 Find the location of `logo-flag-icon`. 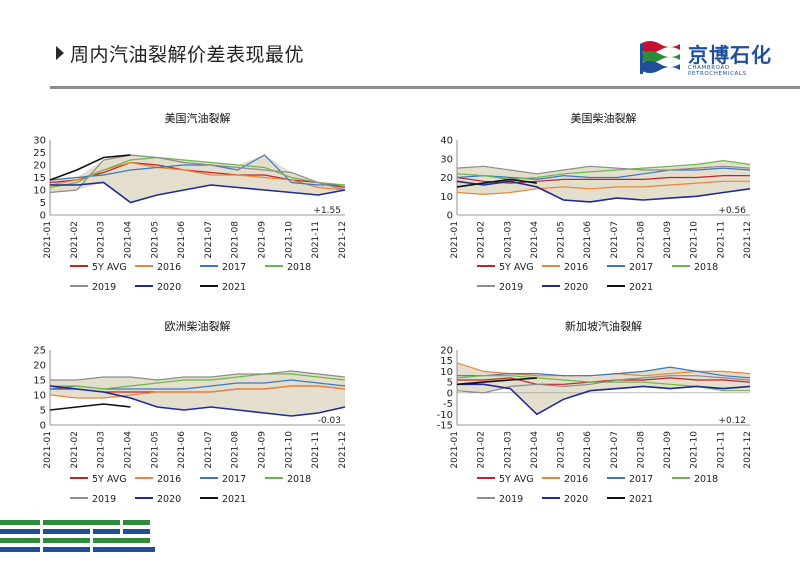

logo-flag-icon is located at coordinates (660, 57).